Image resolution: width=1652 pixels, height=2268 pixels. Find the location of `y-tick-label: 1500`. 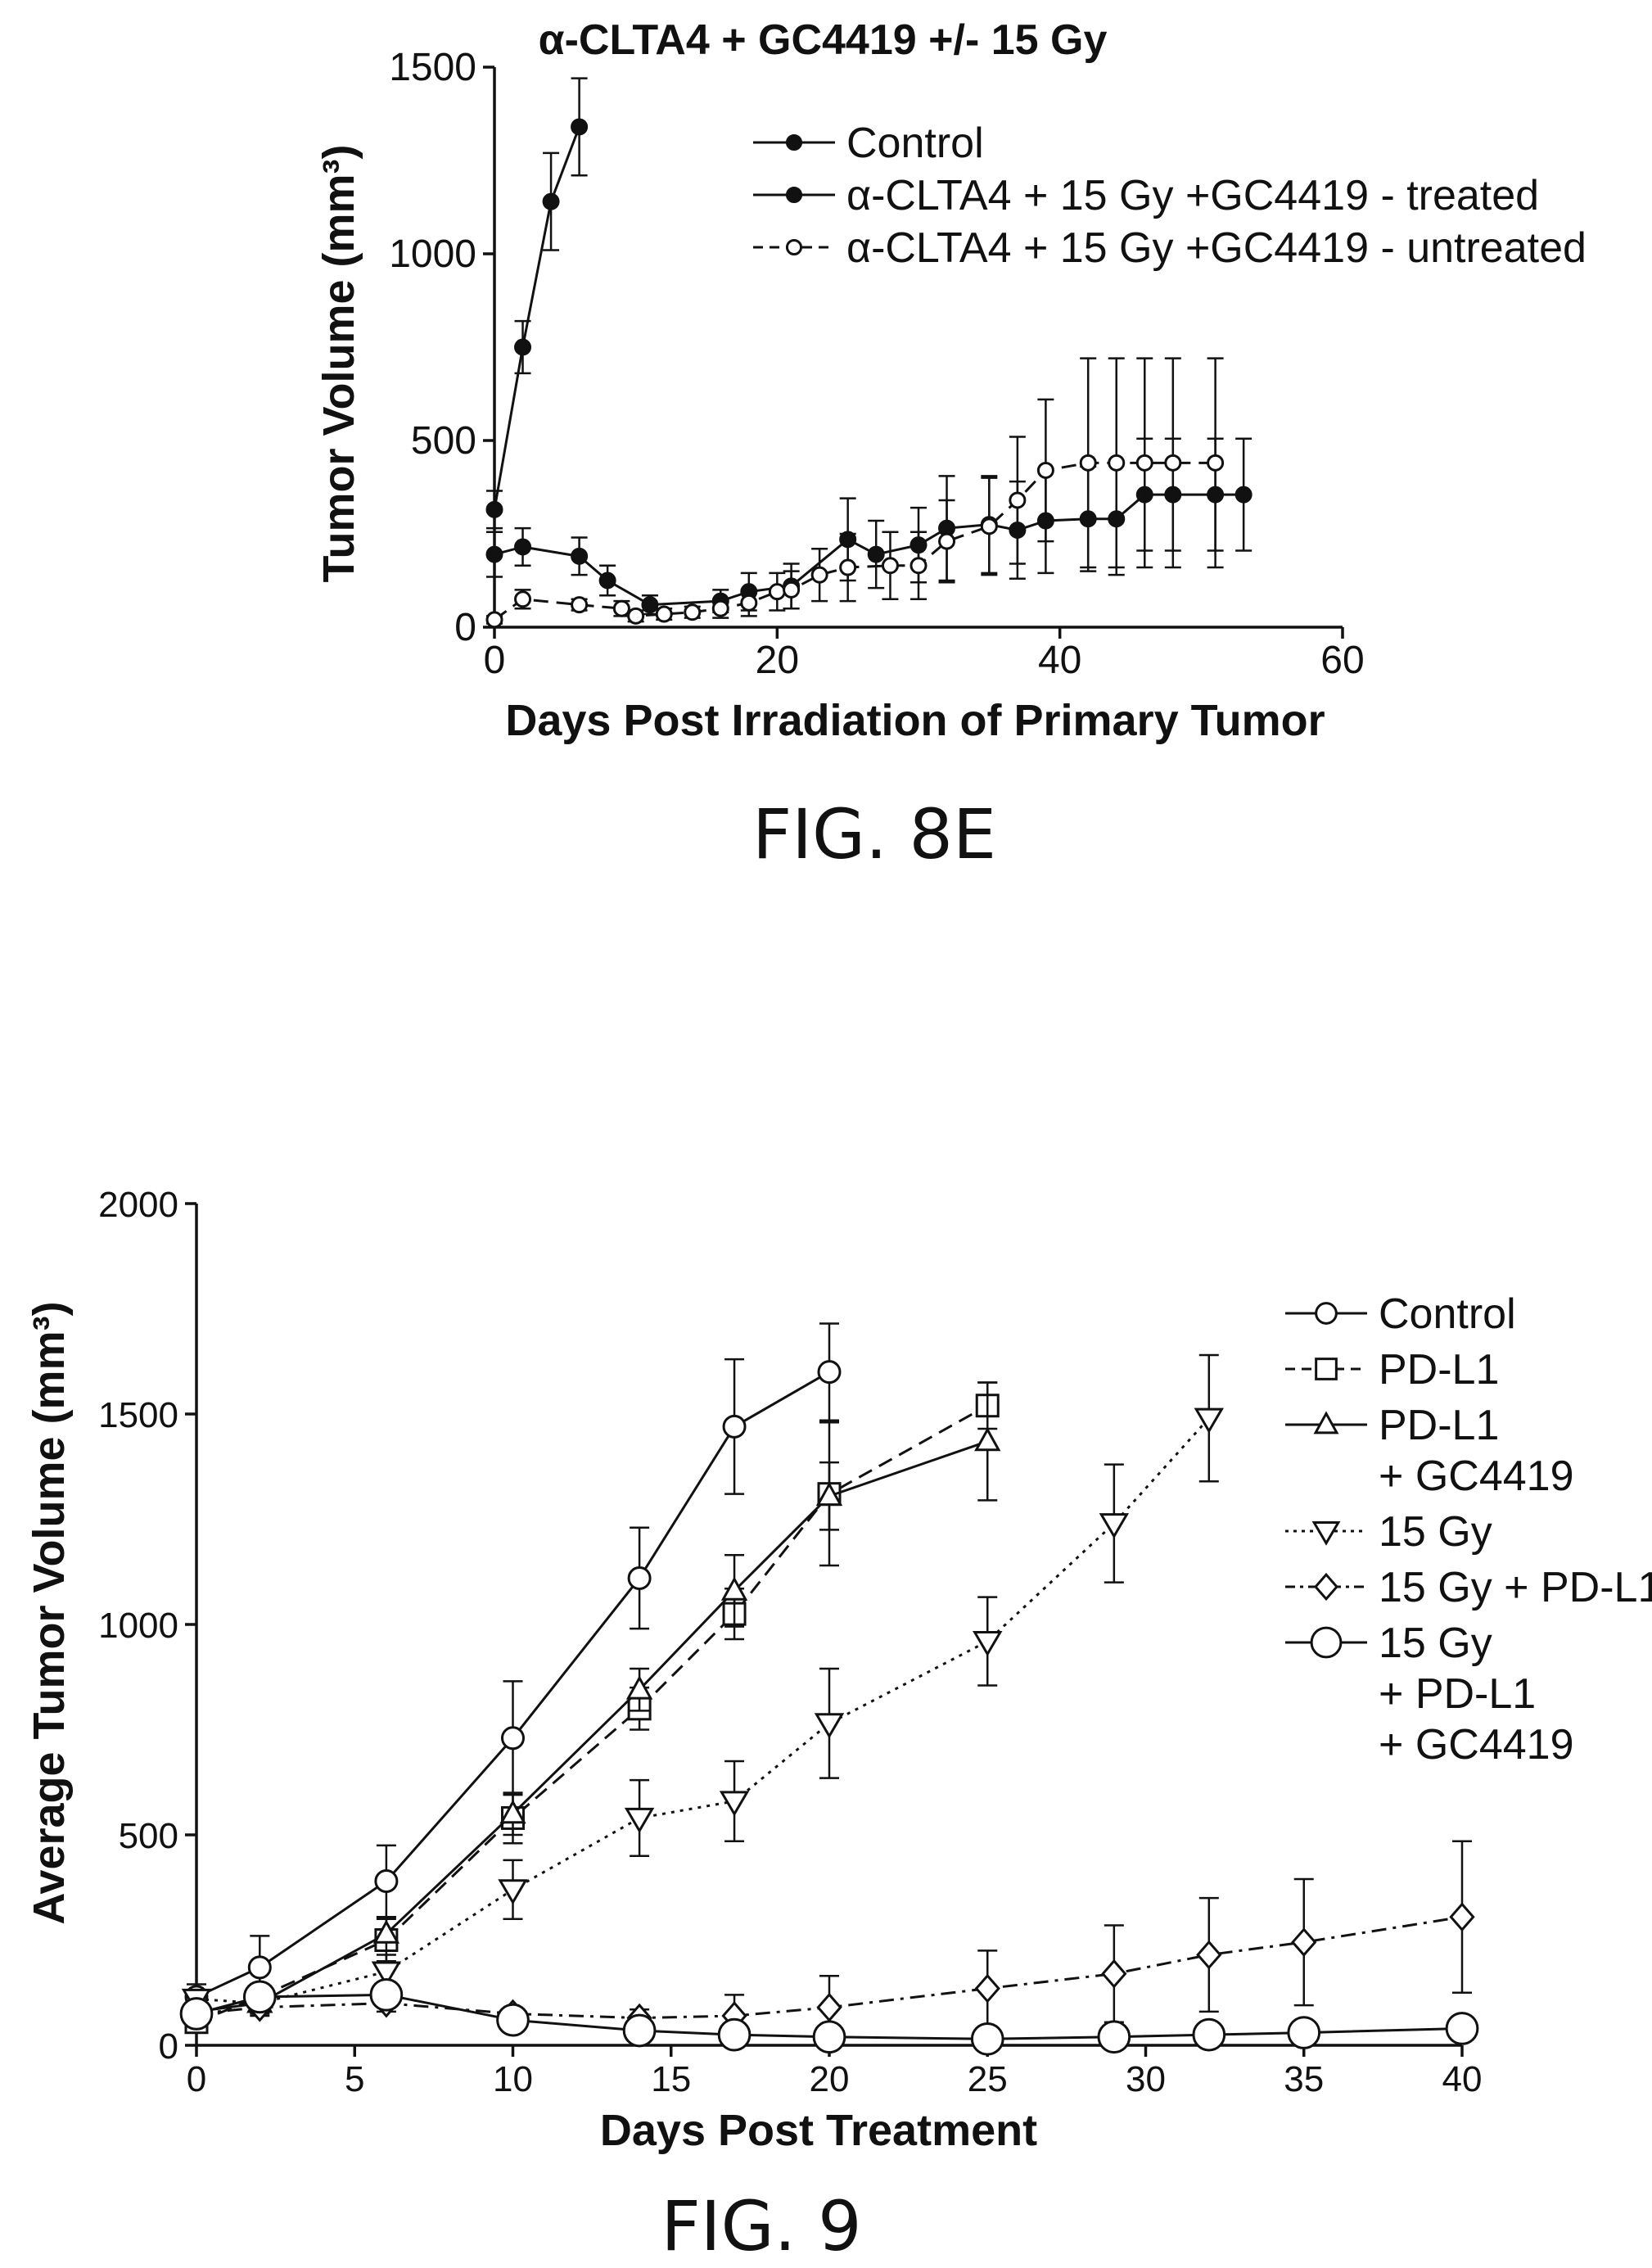

y-tick-label: 1500 is located at coordinates (432, 67).